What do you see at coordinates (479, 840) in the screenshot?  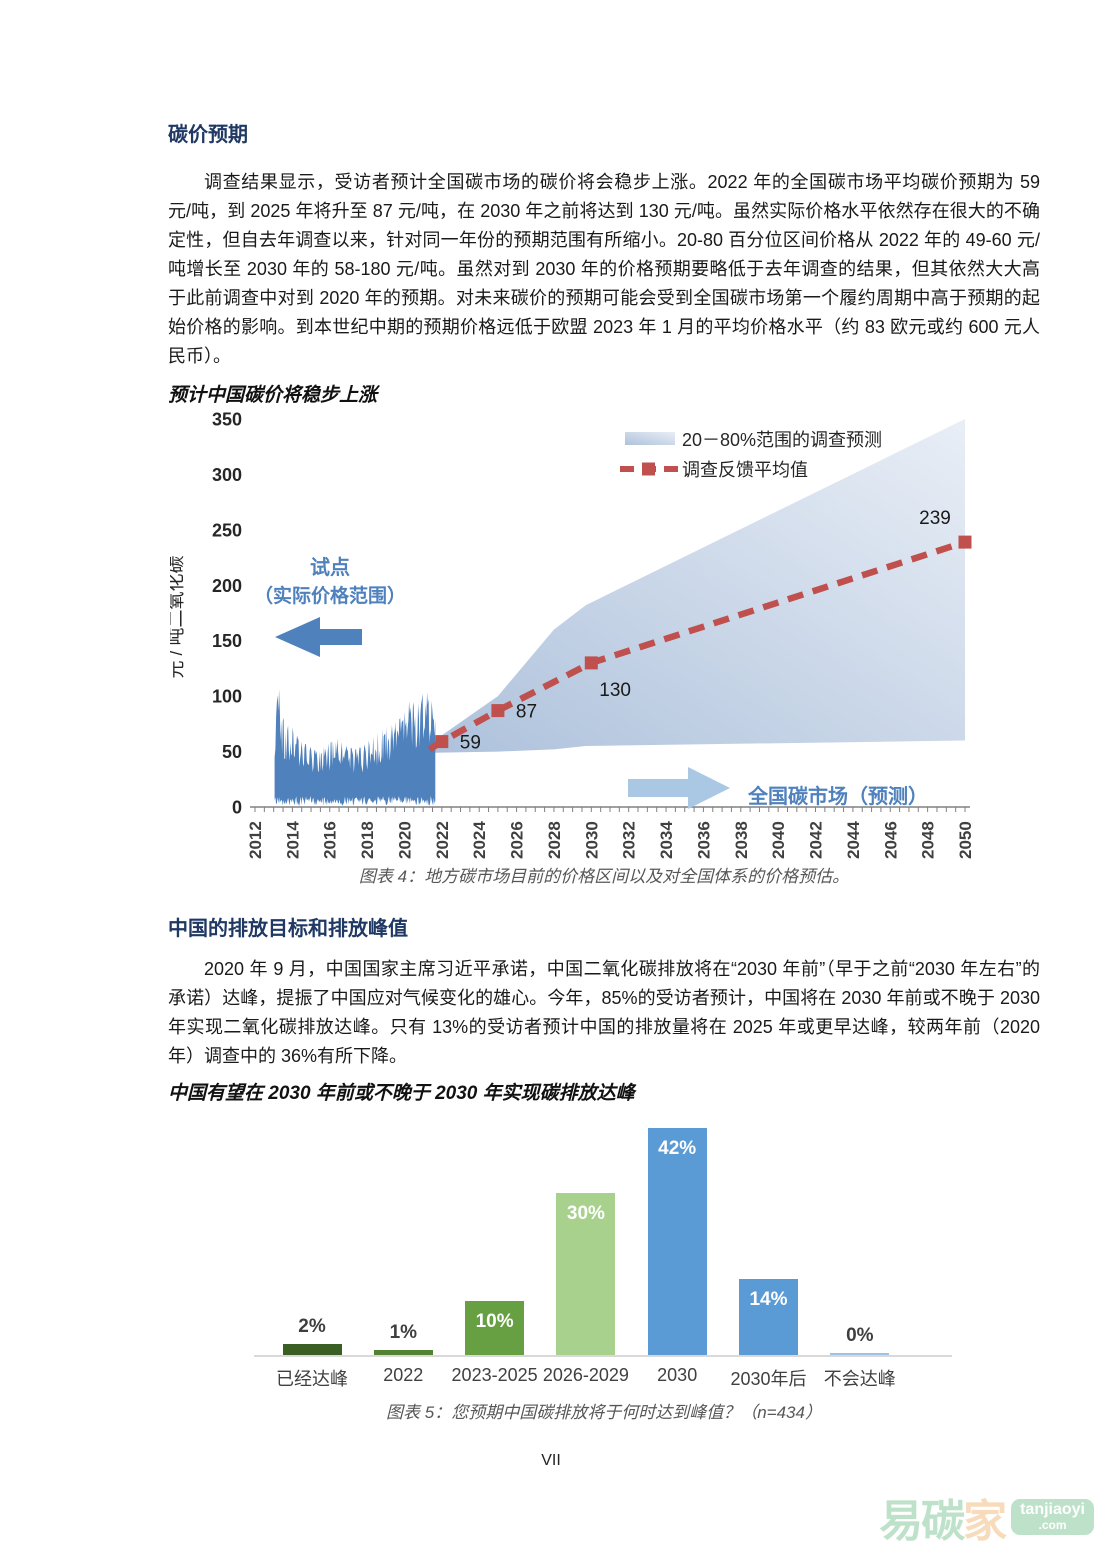 I see `x-tick-label: 2024` at bounding box center [479, 840].